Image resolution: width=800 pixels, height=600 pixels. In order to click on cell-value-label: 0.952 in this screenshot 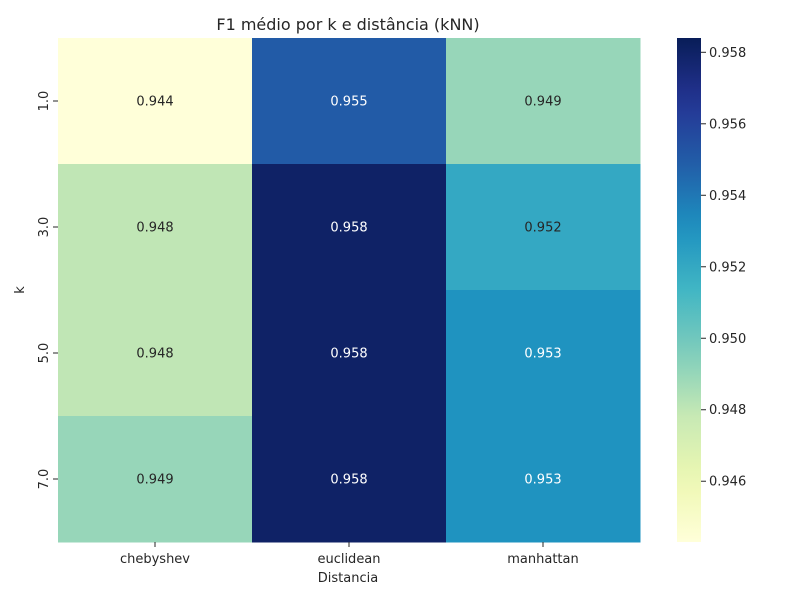, I will do `click(542, 228)`.